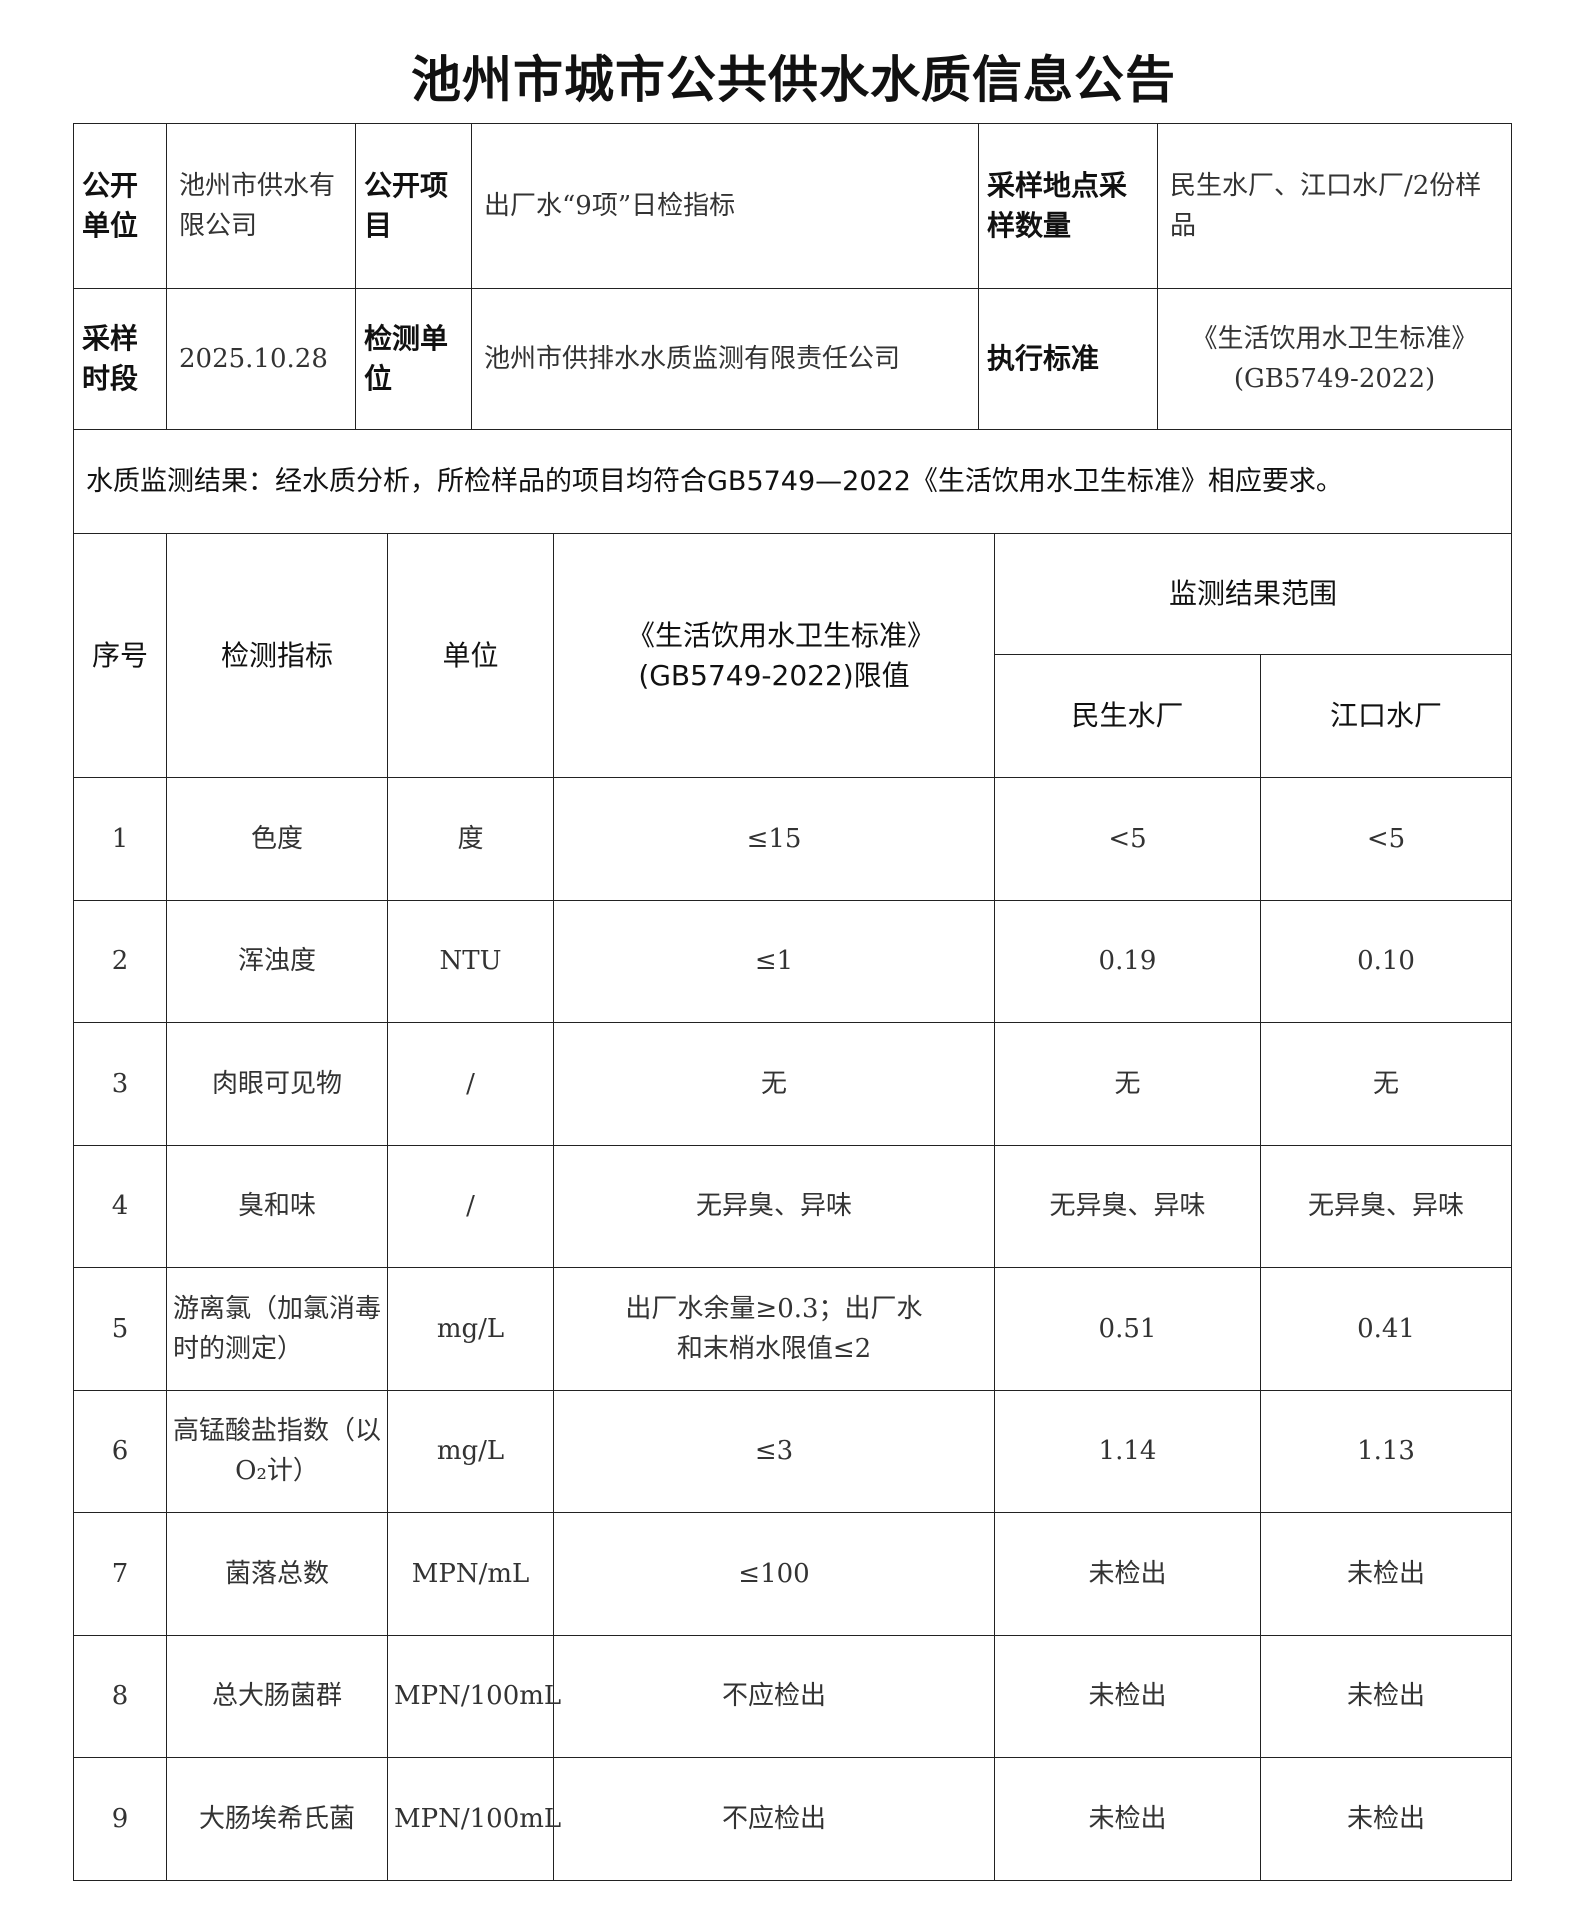 This screenshot has height=1926, width=1587. Describe the element at coordinates (1386, 1206) in the screenshot. I see `cell-plant2: 无异臭、异味` at that location.